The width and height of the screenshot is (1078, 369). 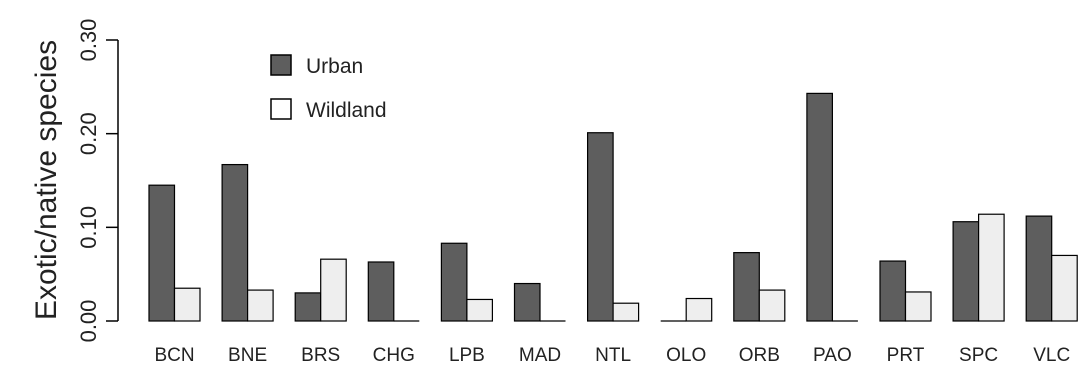 I want to click on legend-label-urban: Urban, so click(x=334, y=66).